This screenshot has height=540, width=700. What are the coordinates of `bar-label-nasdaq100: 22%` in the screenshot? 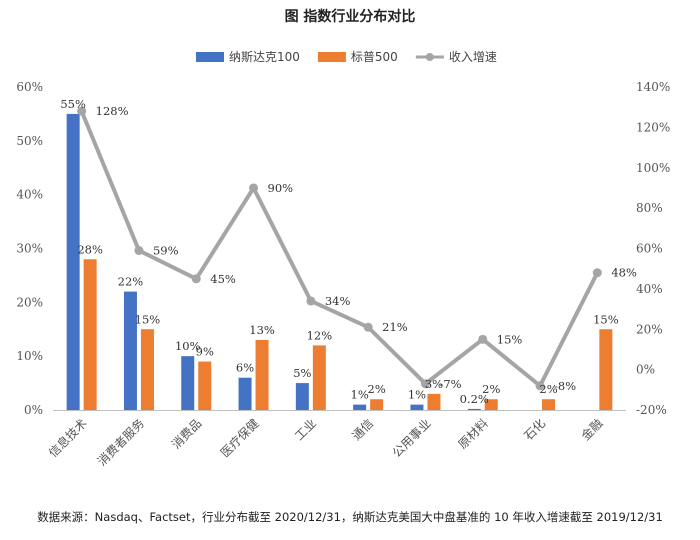 It's located at (131, 282).